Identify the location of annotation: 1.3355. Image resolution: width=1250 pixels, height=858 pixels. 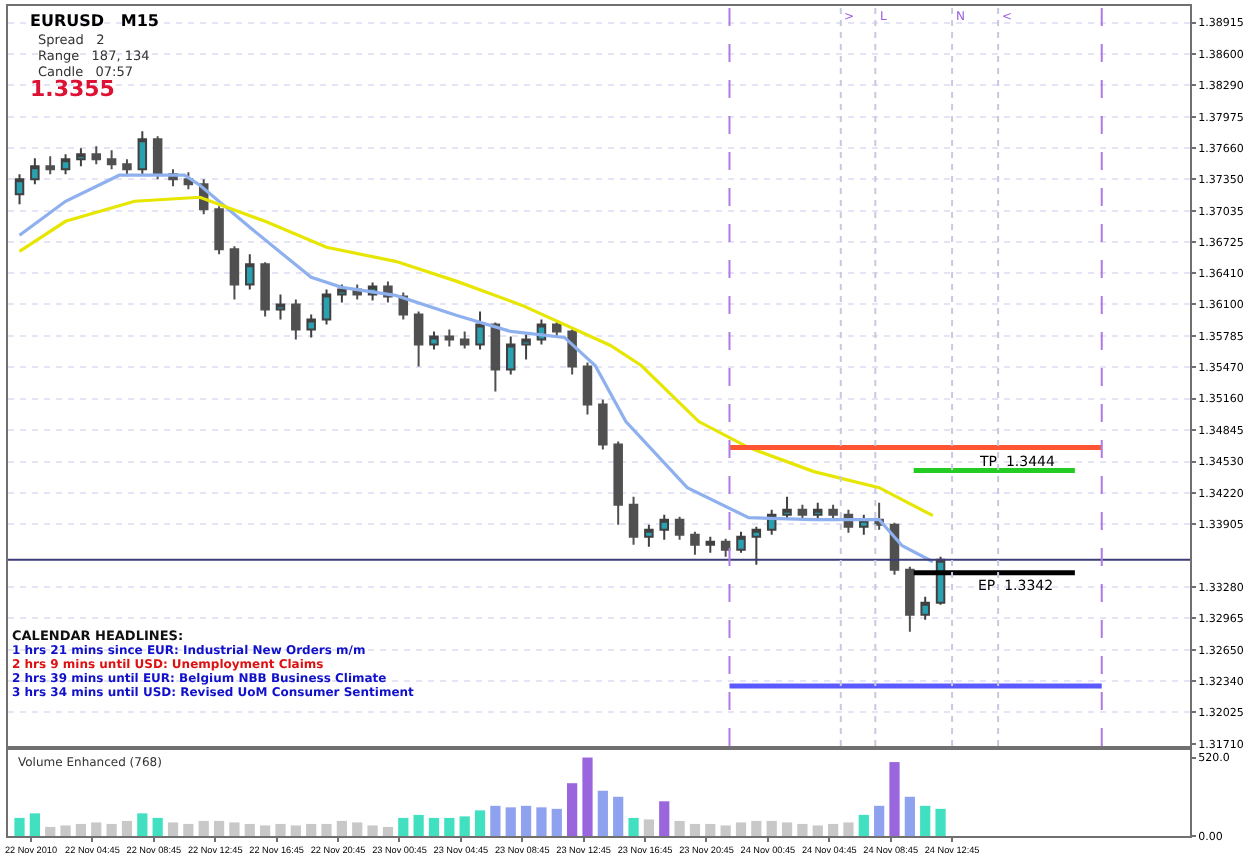
(72, 89).